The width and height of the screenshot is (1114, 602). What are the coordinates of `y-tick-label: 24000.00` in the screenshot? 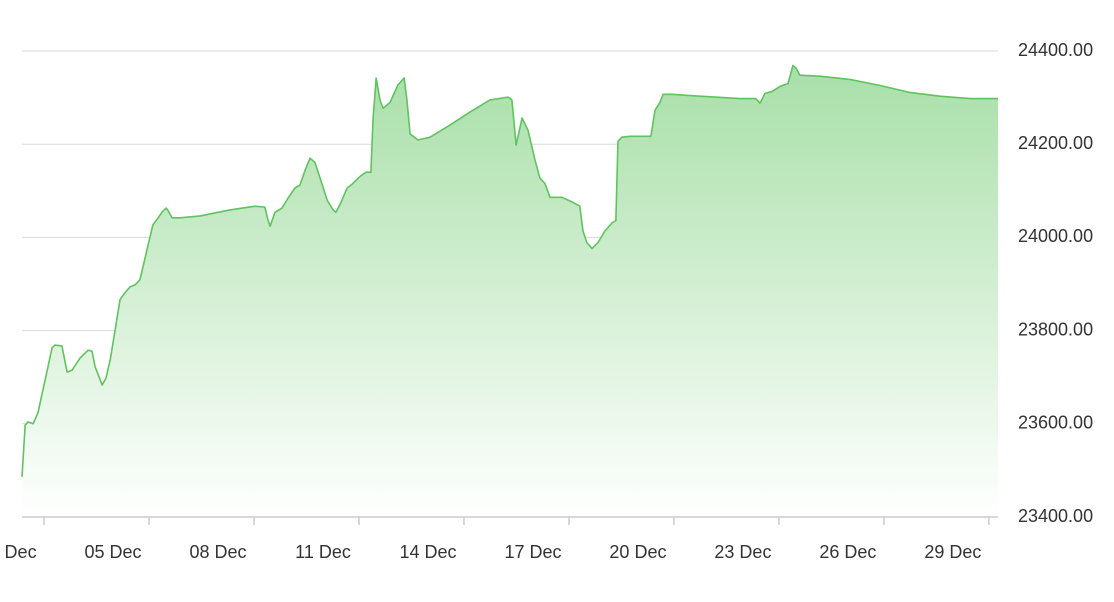 It's located at (1055, 236).